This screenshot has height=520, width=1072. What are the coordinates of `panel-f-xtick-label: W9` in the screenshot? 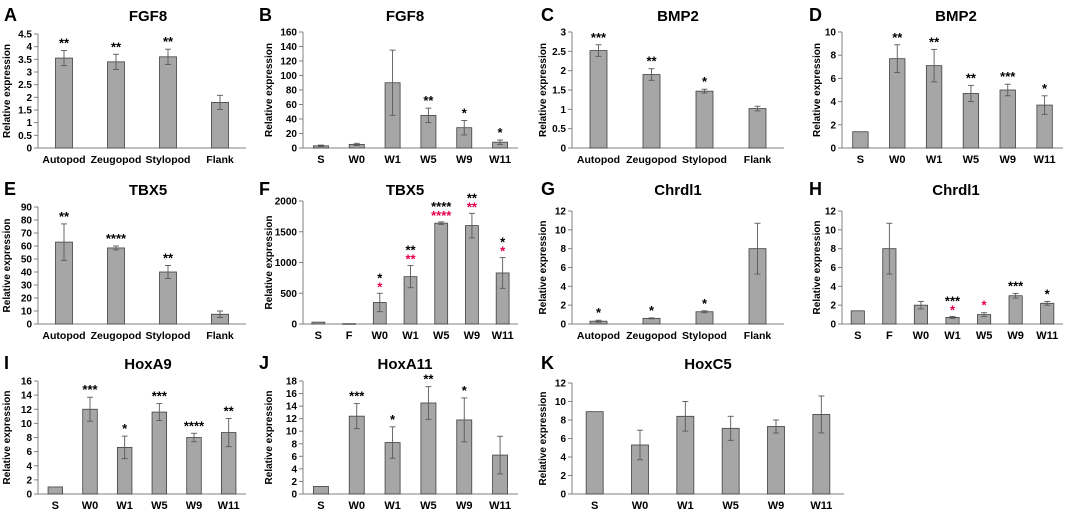 It's located at (472, 336).